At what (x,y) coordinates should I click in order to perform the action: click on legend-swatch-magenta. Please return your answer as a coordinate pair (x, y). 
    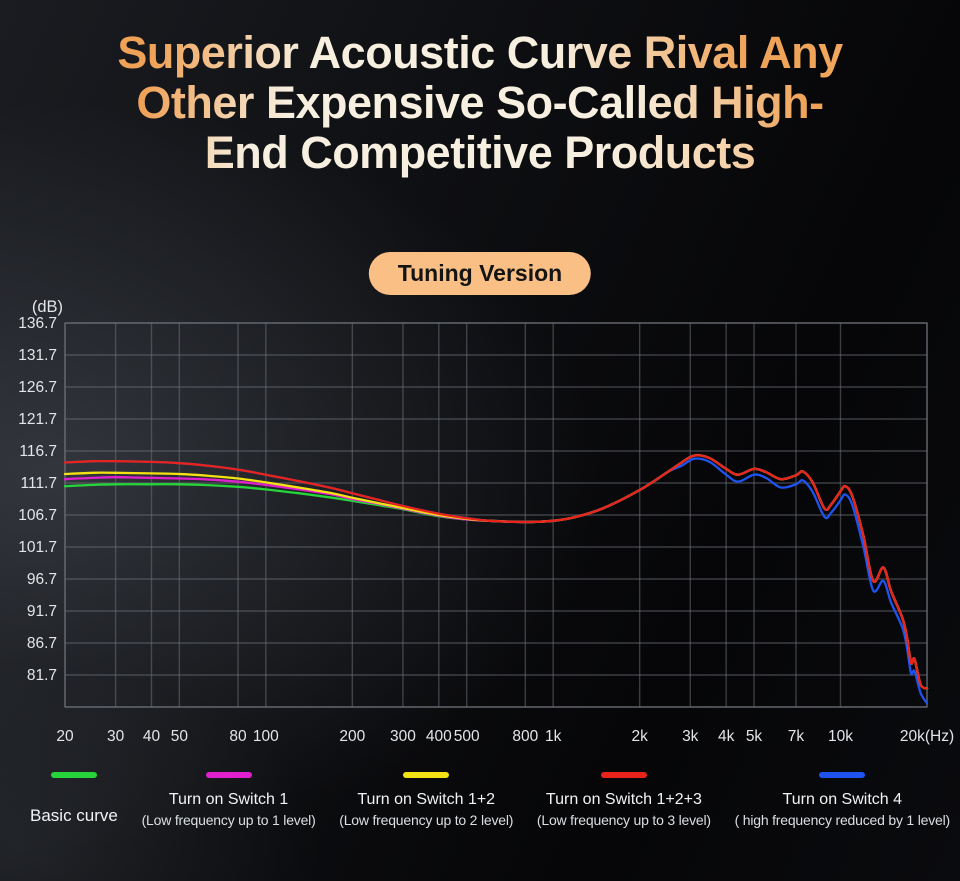
    Looking at the image, I should click on (228, 775).